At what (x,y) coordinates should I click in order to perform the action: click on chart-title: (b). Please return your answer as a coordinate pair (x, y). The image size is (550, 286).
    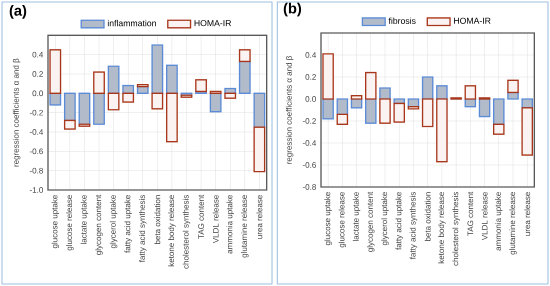
    Looking at the image, I should click on (293, 9).